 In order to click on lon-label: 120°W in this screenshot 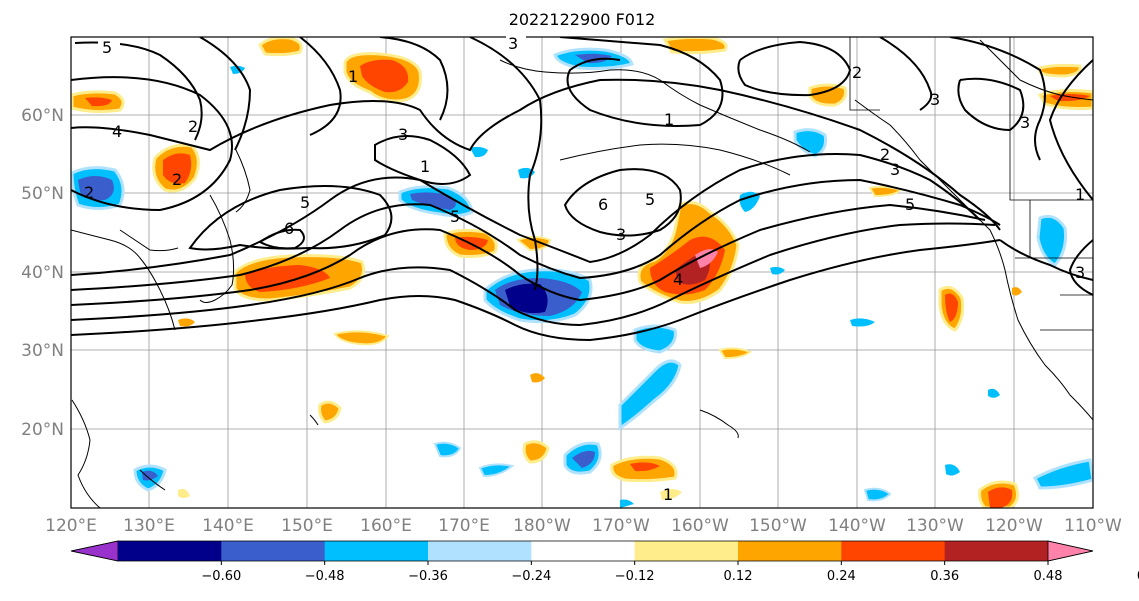, I will do `click(1014, 526)`.